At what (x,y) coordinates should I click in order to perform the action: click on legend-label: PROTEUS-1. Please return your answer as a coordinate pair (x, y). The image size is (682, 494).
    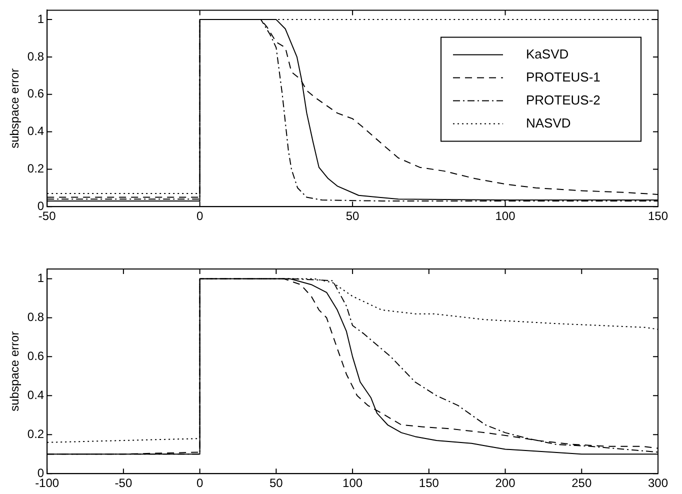
    Looking at the image, I should click on (563, 76).